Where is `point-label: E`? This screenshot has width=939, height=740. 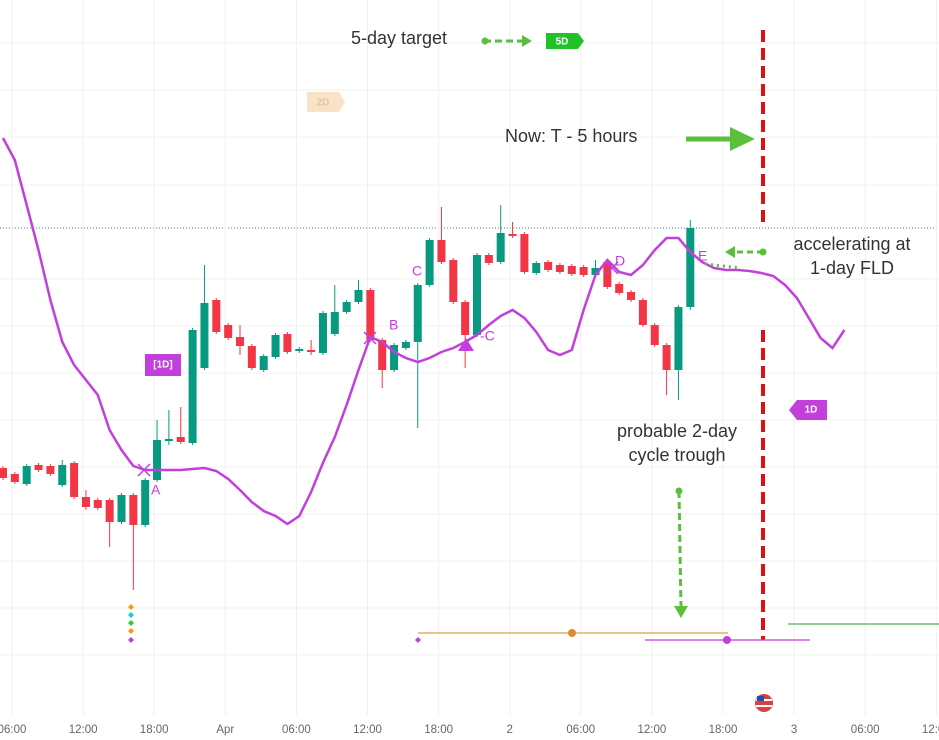
point-label: E is located at coordinates (702, 256).